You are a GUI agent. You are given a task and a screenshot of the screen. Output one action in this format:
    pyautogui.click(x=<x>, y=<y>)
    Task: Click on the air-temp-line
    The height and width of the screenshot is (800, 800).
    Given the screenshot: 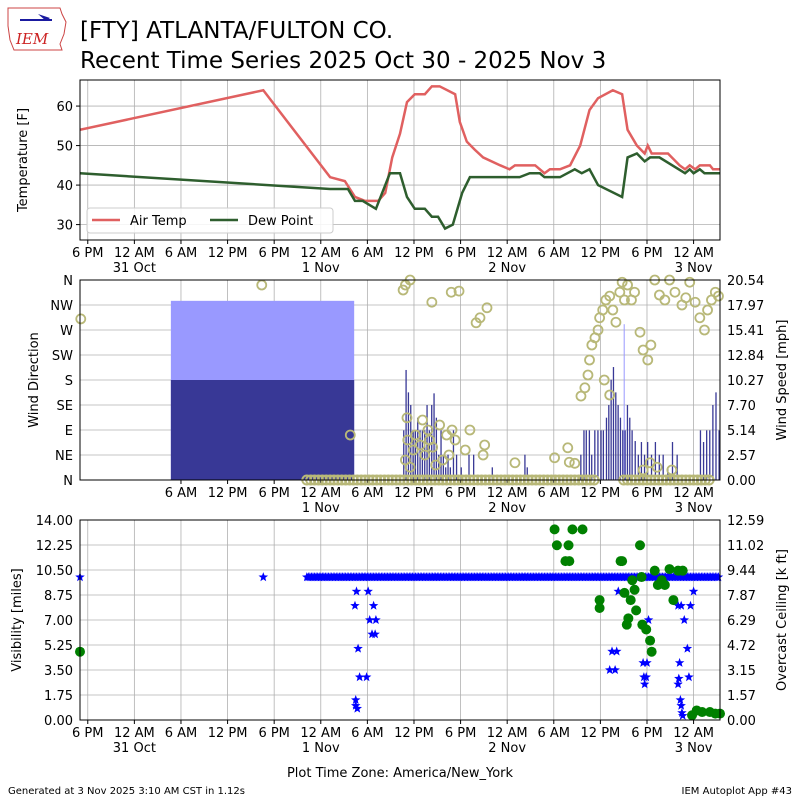 What is the action you would take?
    pyautogui.click(x=399, y=144)
    